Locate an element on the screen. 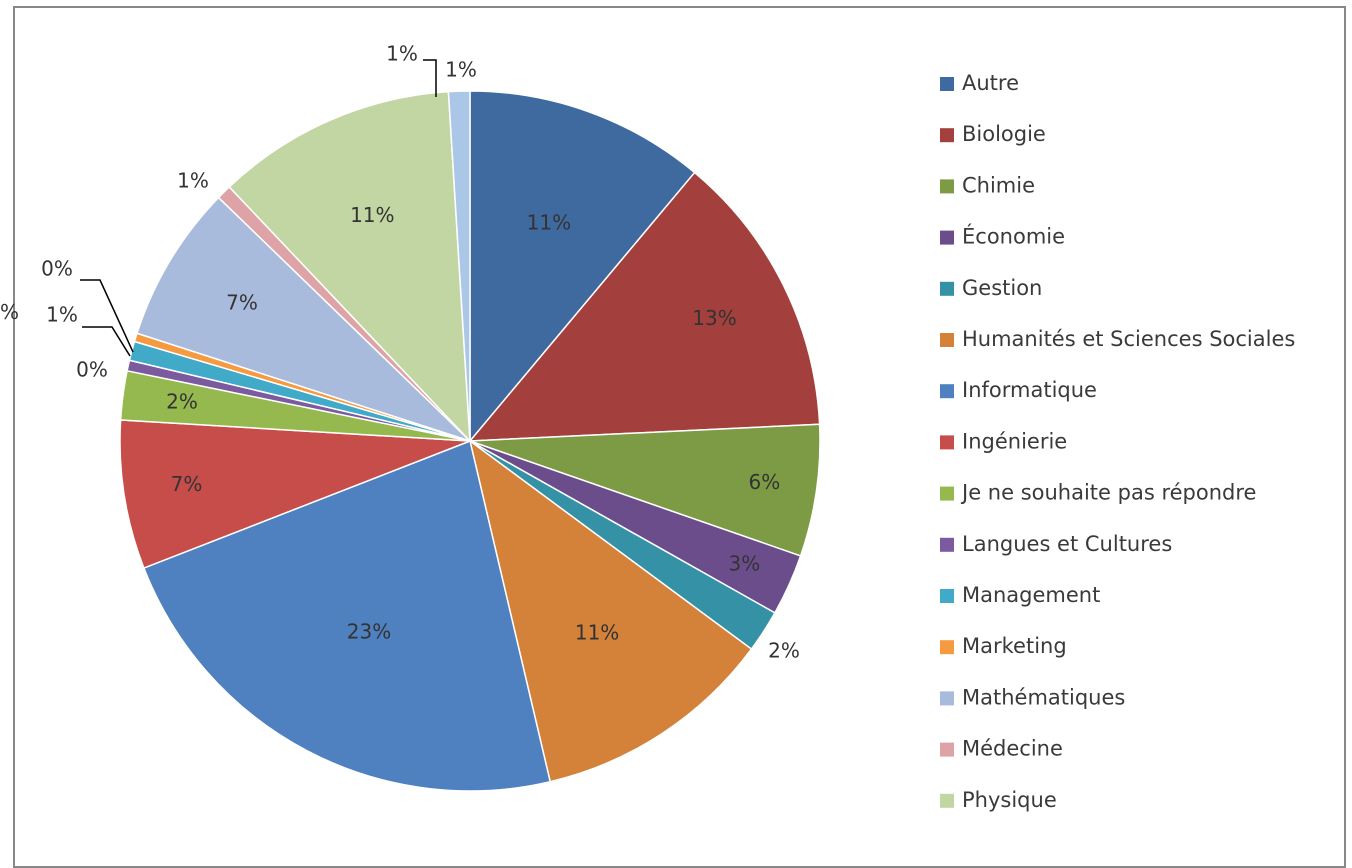  leader-line-top-small is located at coordinates (430, 78).